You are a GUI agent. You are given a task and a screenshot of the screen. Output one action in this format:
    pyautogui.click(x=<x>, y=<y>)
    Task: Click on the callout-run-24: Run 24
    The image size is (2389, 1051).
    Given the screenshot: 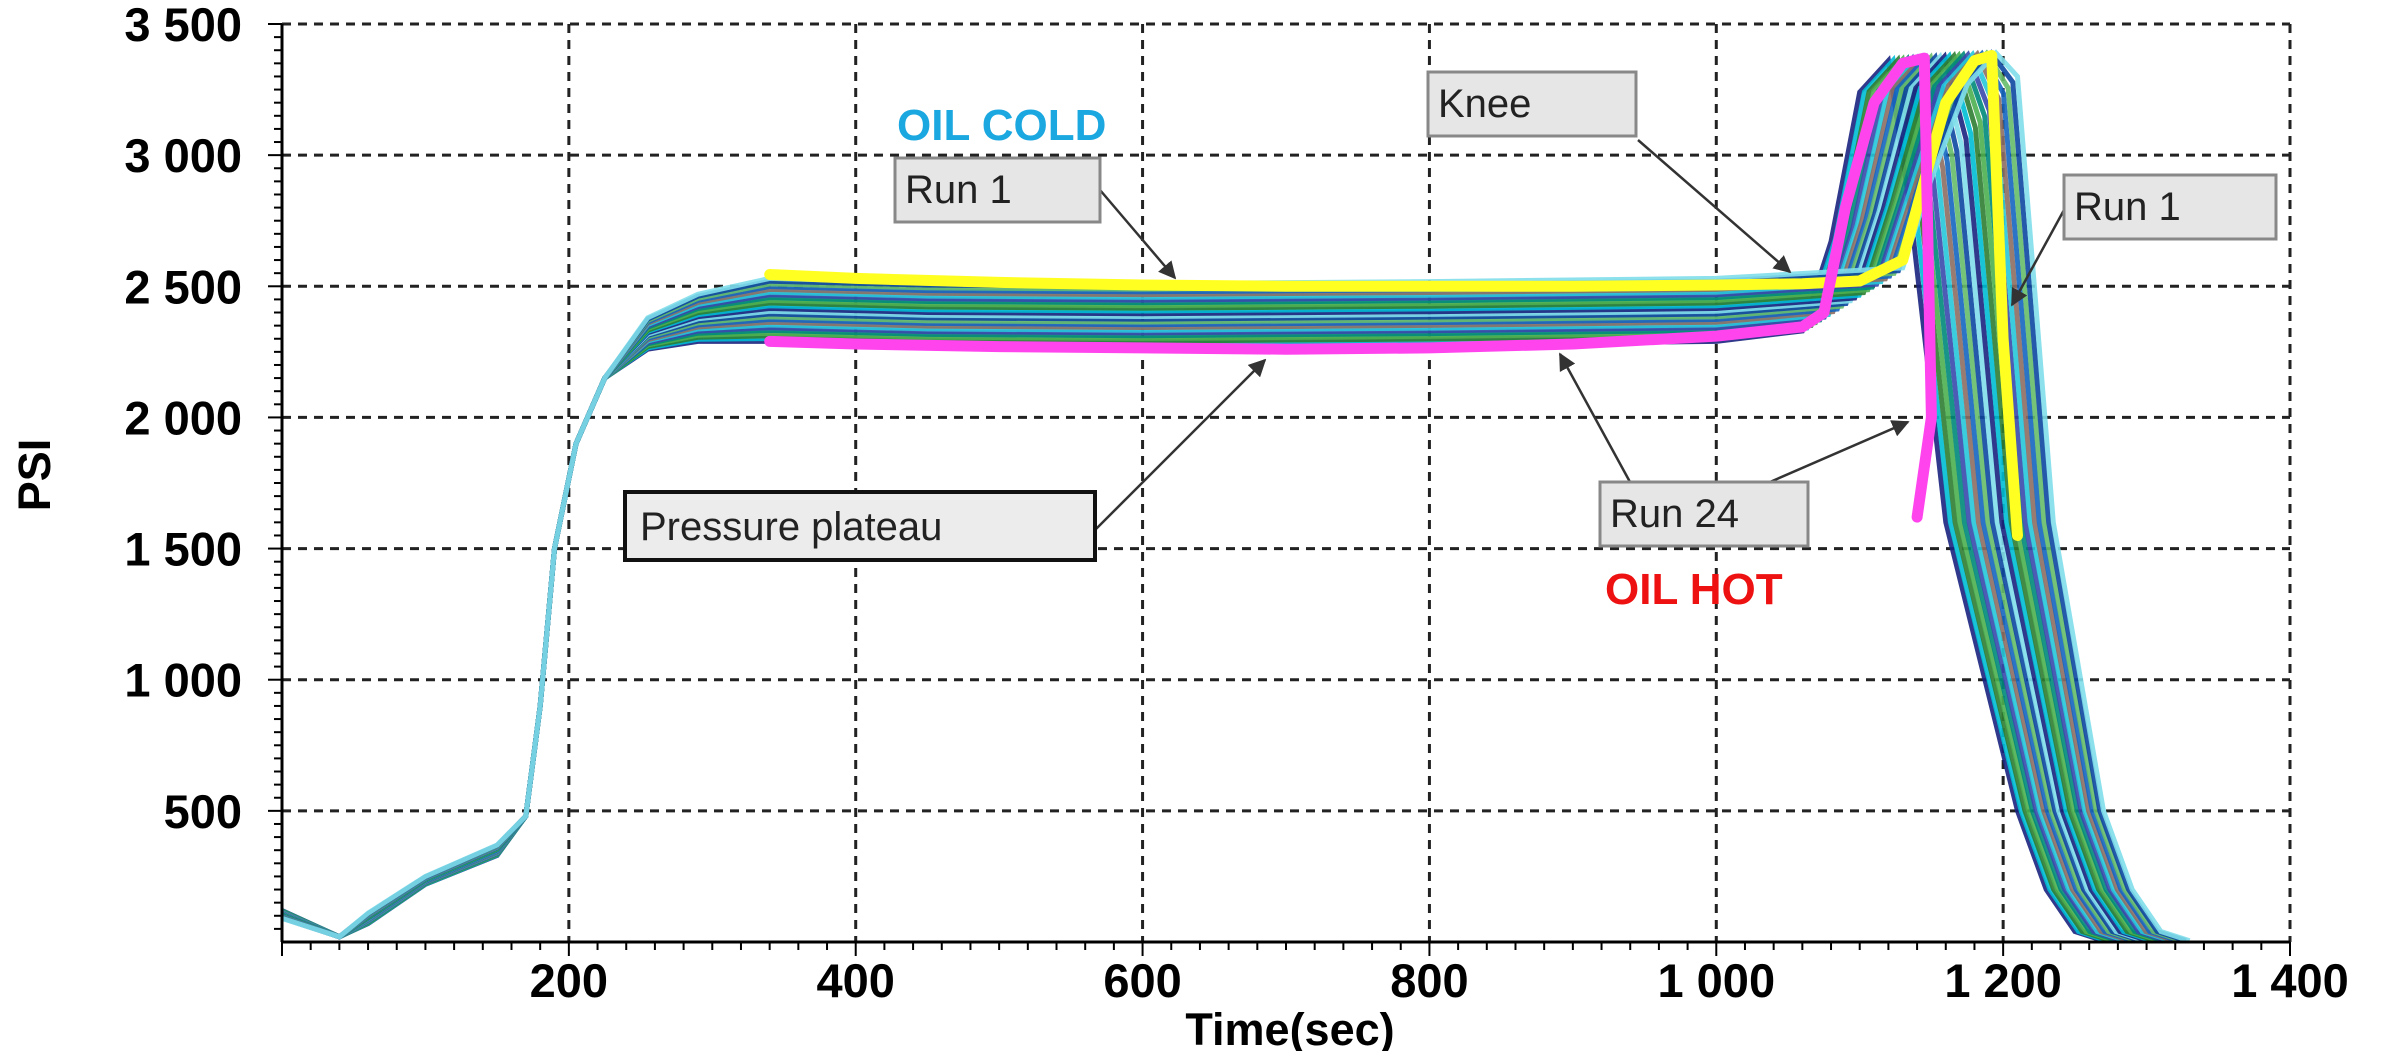 What is the action you would take?
    pyautogui.click(x=1704, y=514)
    